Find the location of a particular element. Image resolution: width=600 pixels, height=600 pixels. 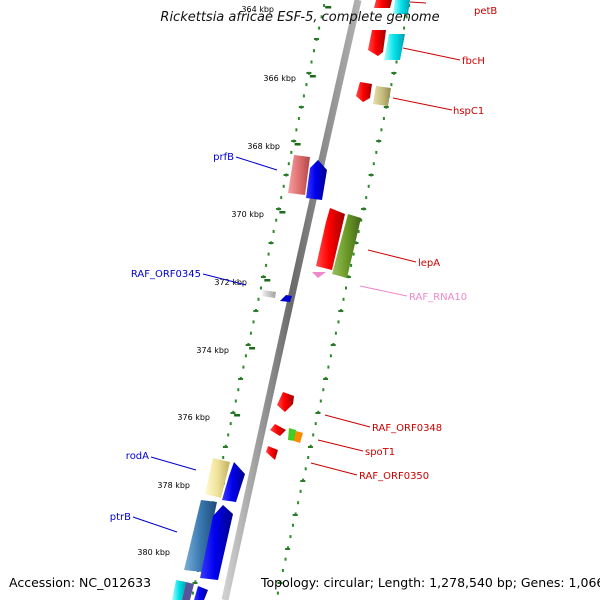

gene-label-lepA: lepA is located at coordinates (429, 263).